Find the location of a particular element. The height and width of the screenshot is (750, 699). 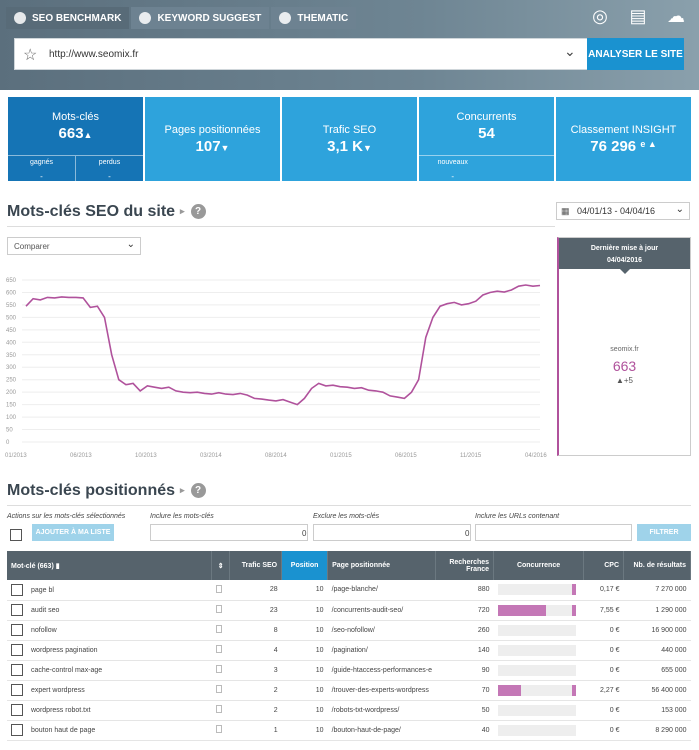

col-traffic: Trafic SEO is located at coordinates (256, 565).